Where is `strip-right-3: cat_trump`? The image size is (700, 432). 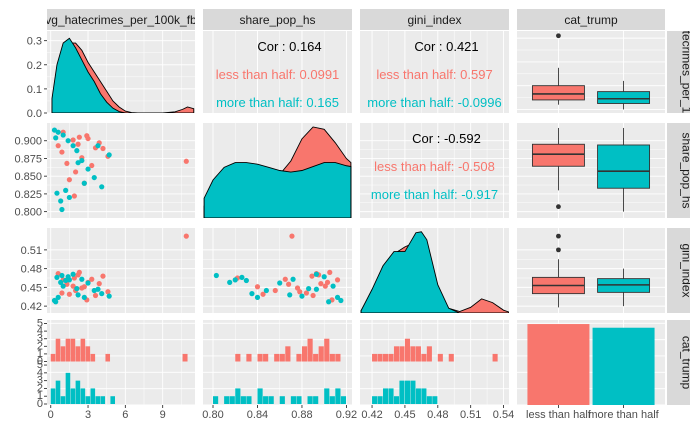 strip-right-3: cat_trump is located at coordinates (680, 362).